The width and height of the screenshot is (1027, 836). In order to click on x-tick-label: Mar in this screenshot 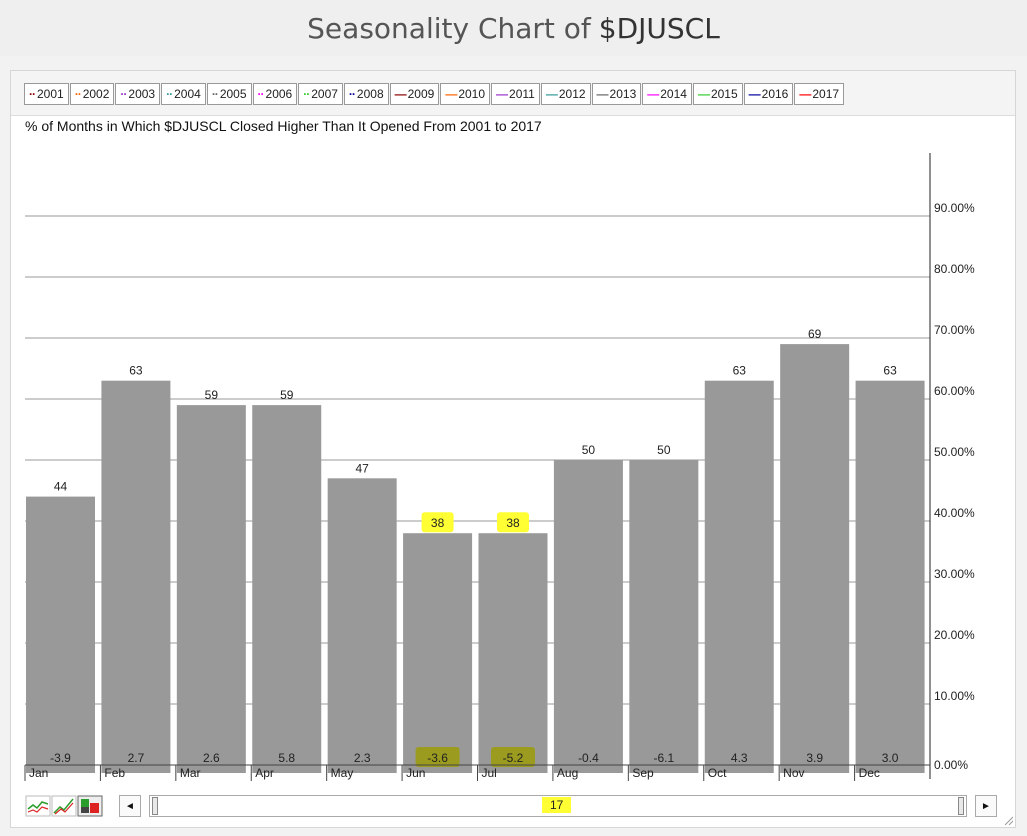, I will do `click(190, 773)`.